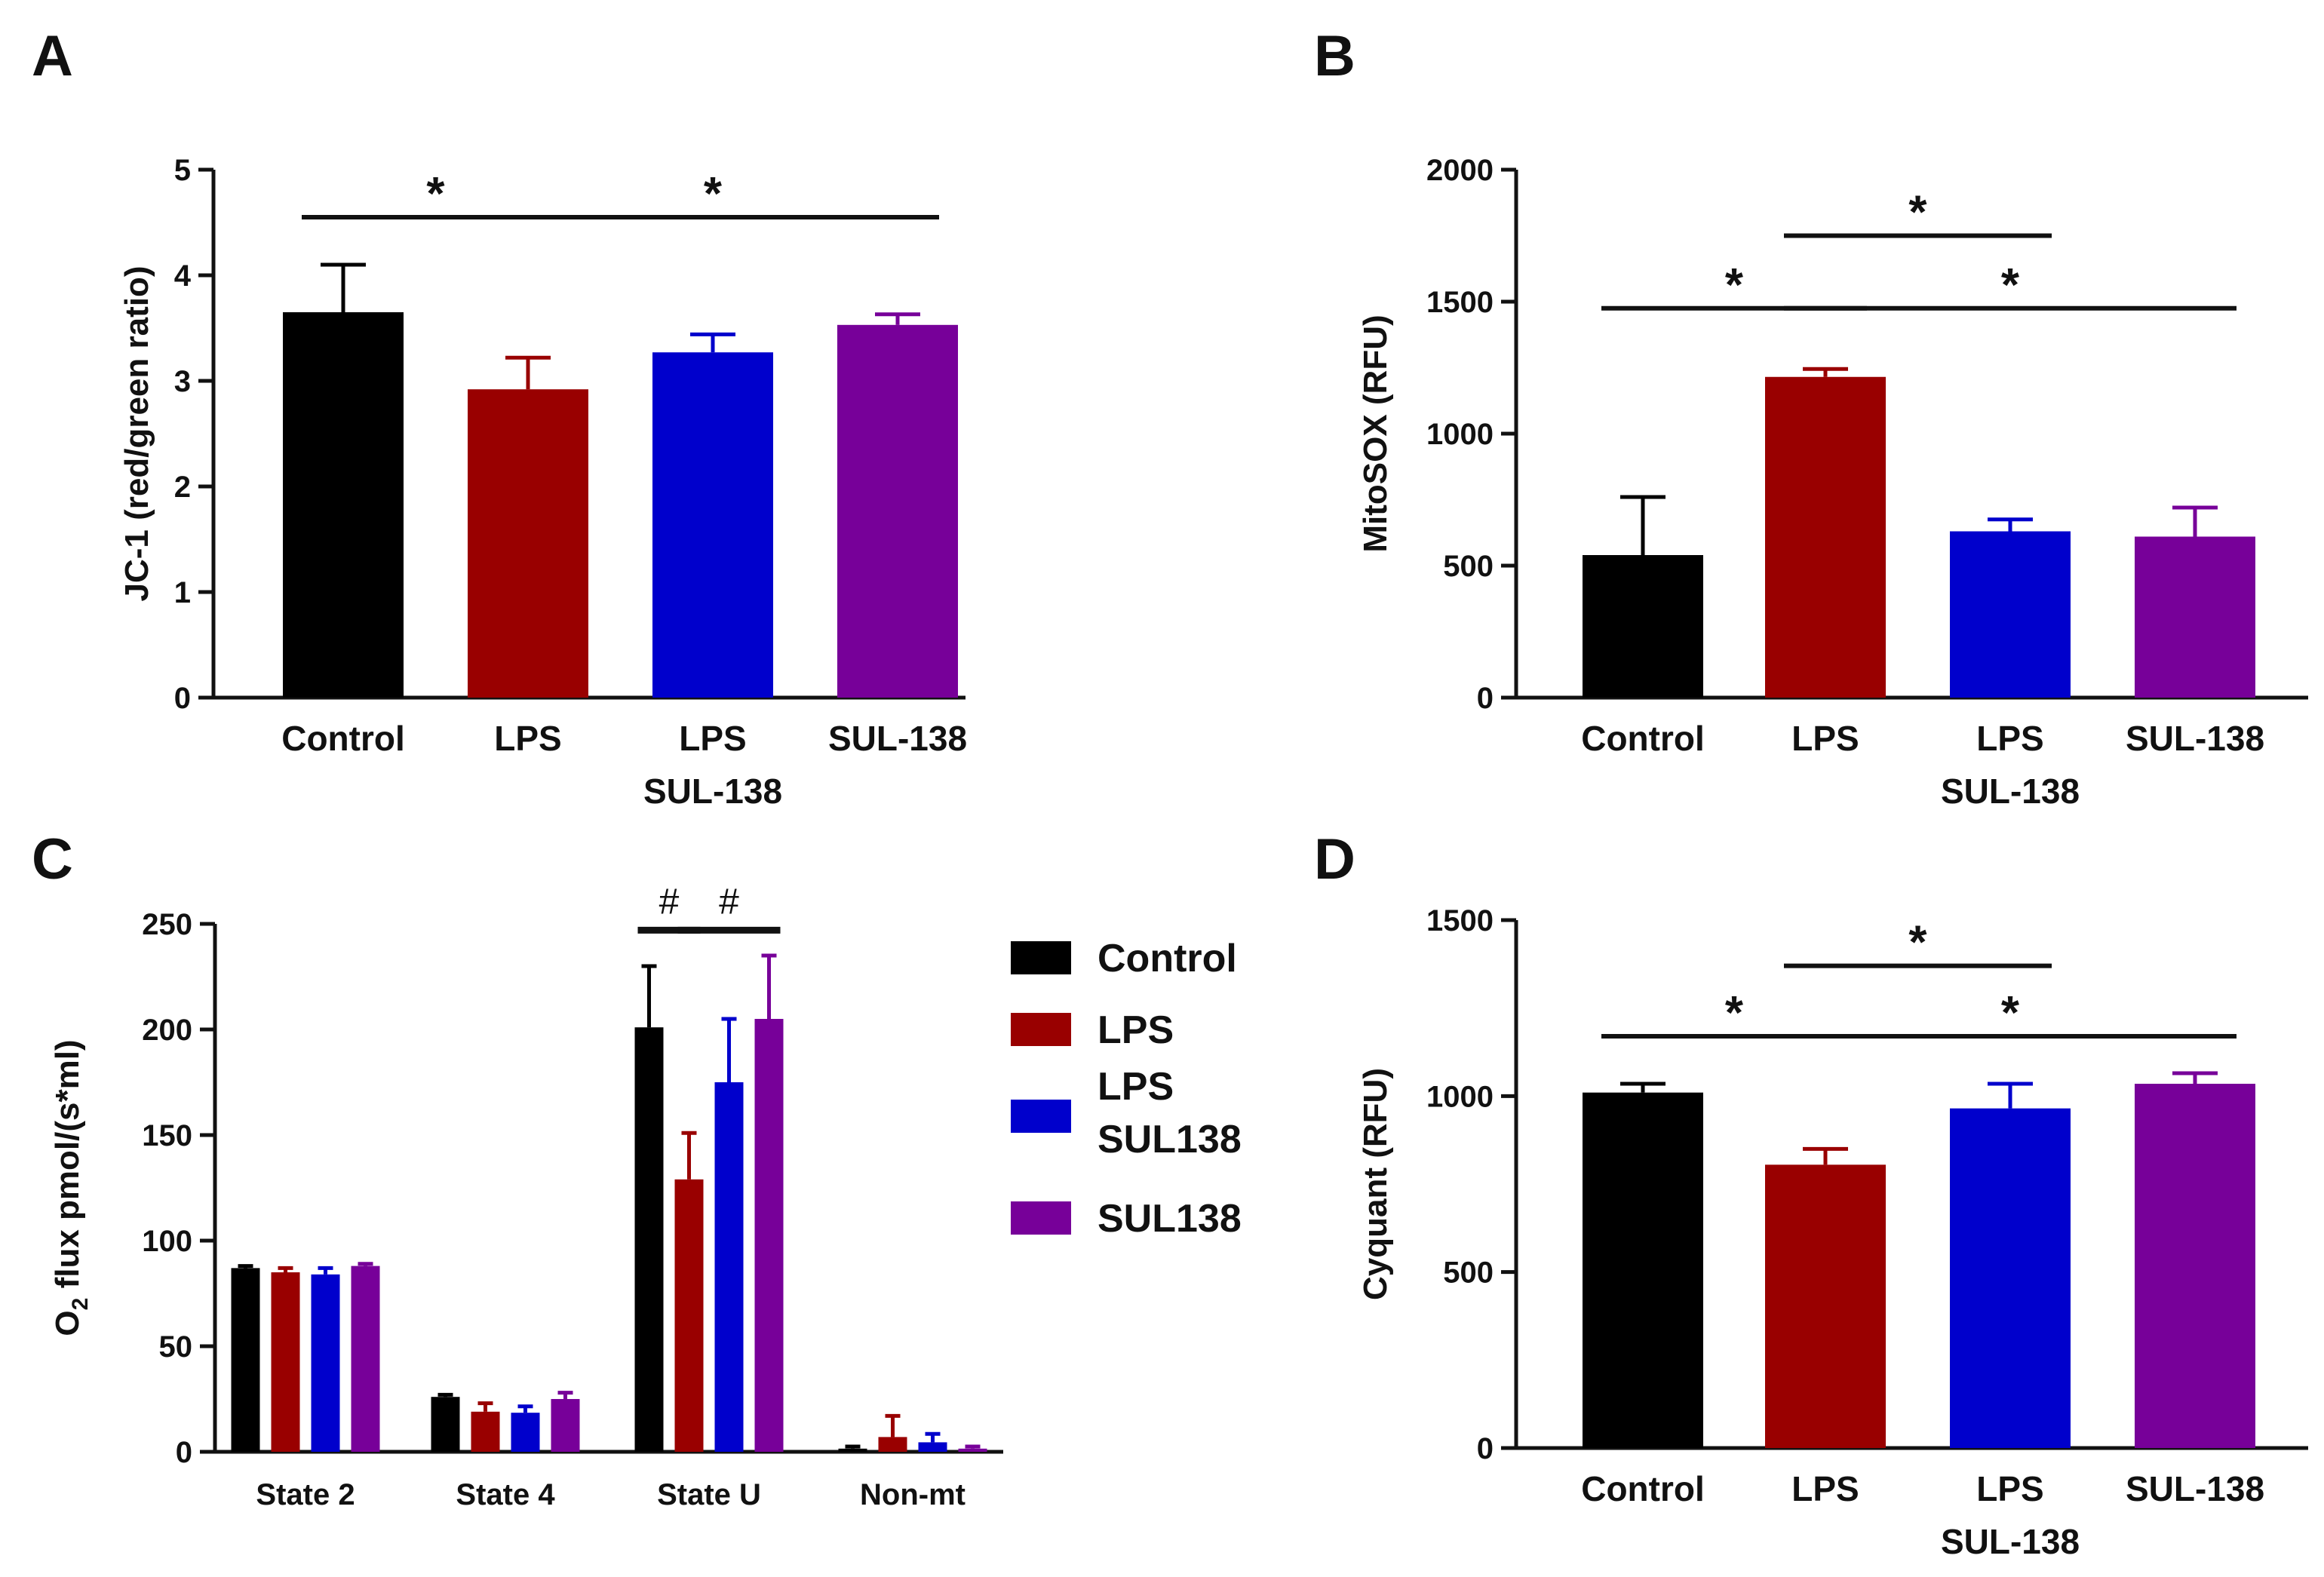  What do you see at coordinates (1460, 170) in the screenshot?
I see `y-tick-label: 2000` at bounding box center [1460, 170].